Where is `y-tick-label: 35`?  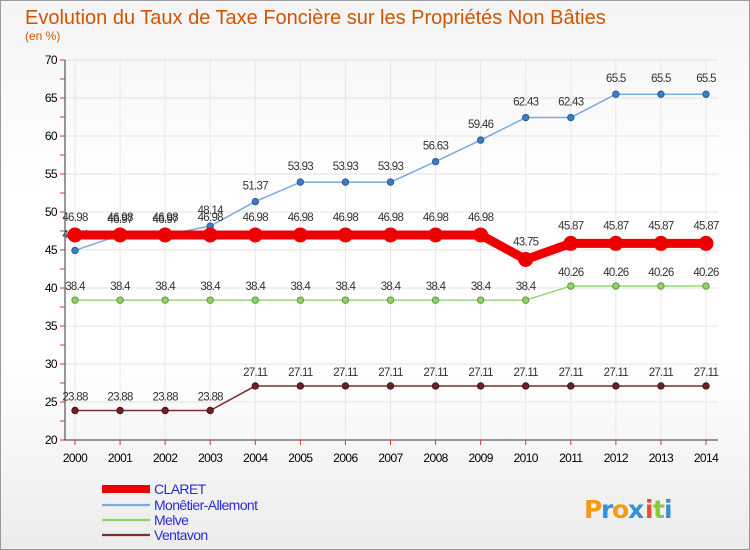 y-tick-label: 35 is located at coordinates (51, 326).